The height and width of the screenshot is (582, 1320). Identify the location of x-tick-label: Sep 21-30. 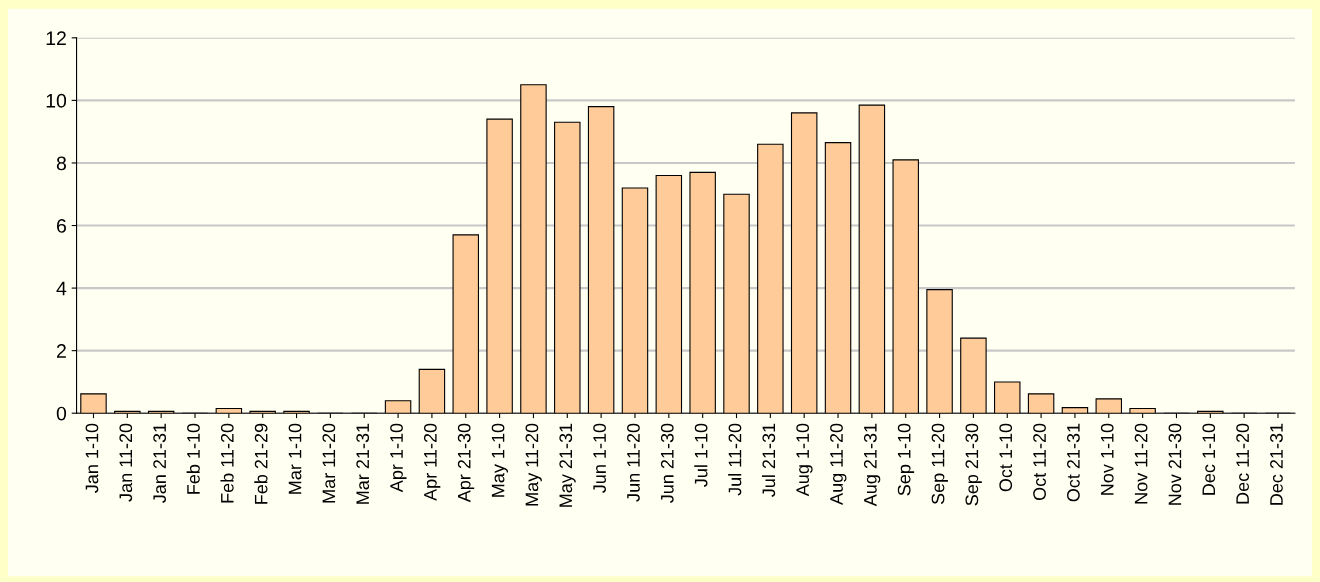
(973, 464).